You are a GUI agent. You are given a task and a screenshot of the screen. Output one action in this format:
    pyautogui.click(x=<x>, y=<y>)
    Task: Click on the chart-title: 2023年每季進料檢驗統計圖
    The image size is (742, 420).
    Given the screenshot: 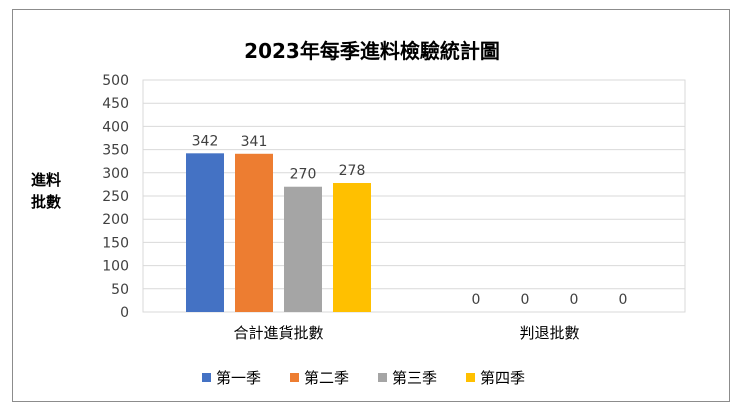 What is the action you would take?
    pyautogui.click(x=372, y=51)
    